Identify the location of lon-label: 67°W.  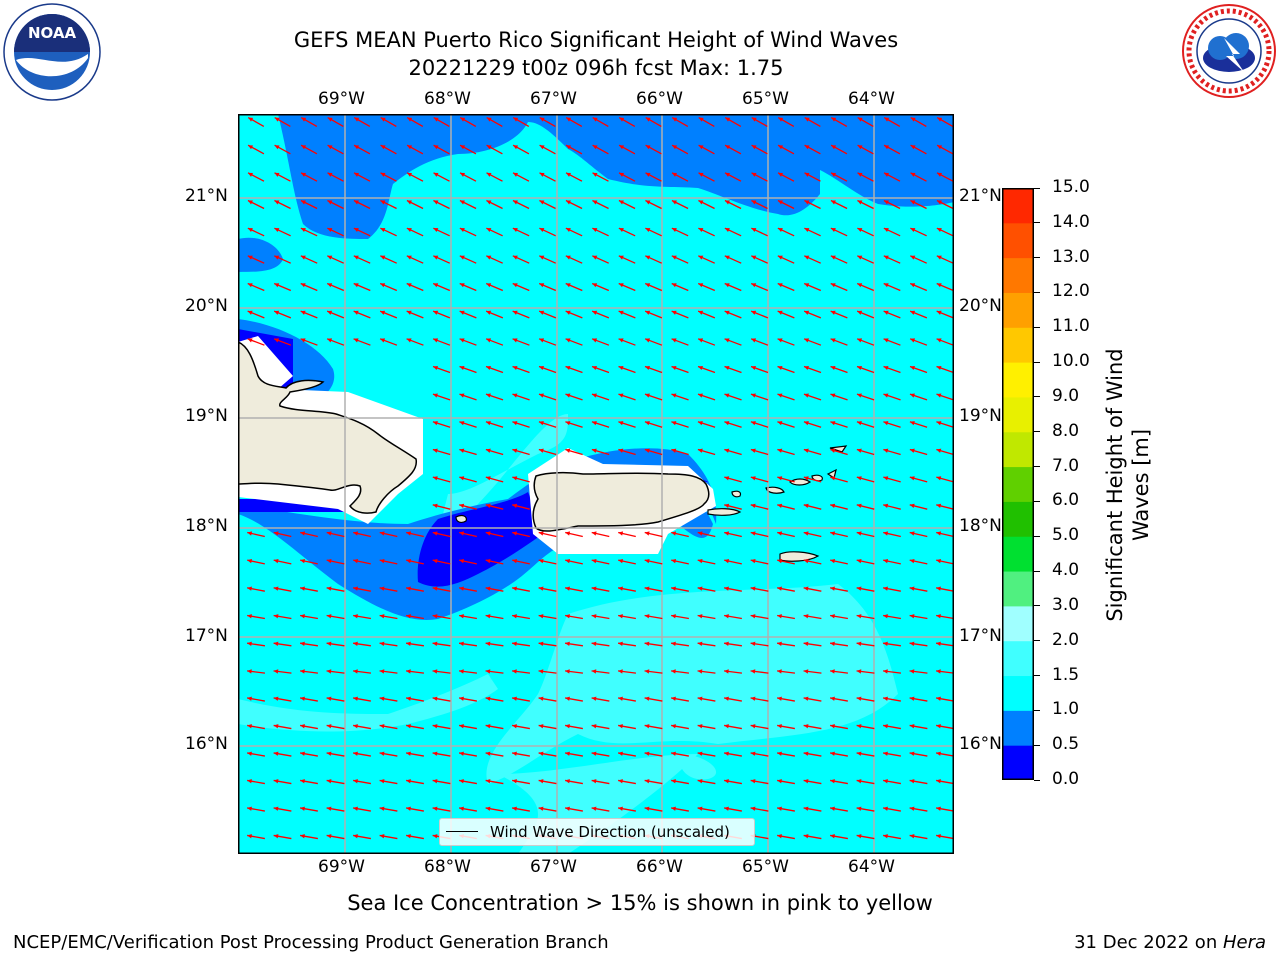
(553, 99).